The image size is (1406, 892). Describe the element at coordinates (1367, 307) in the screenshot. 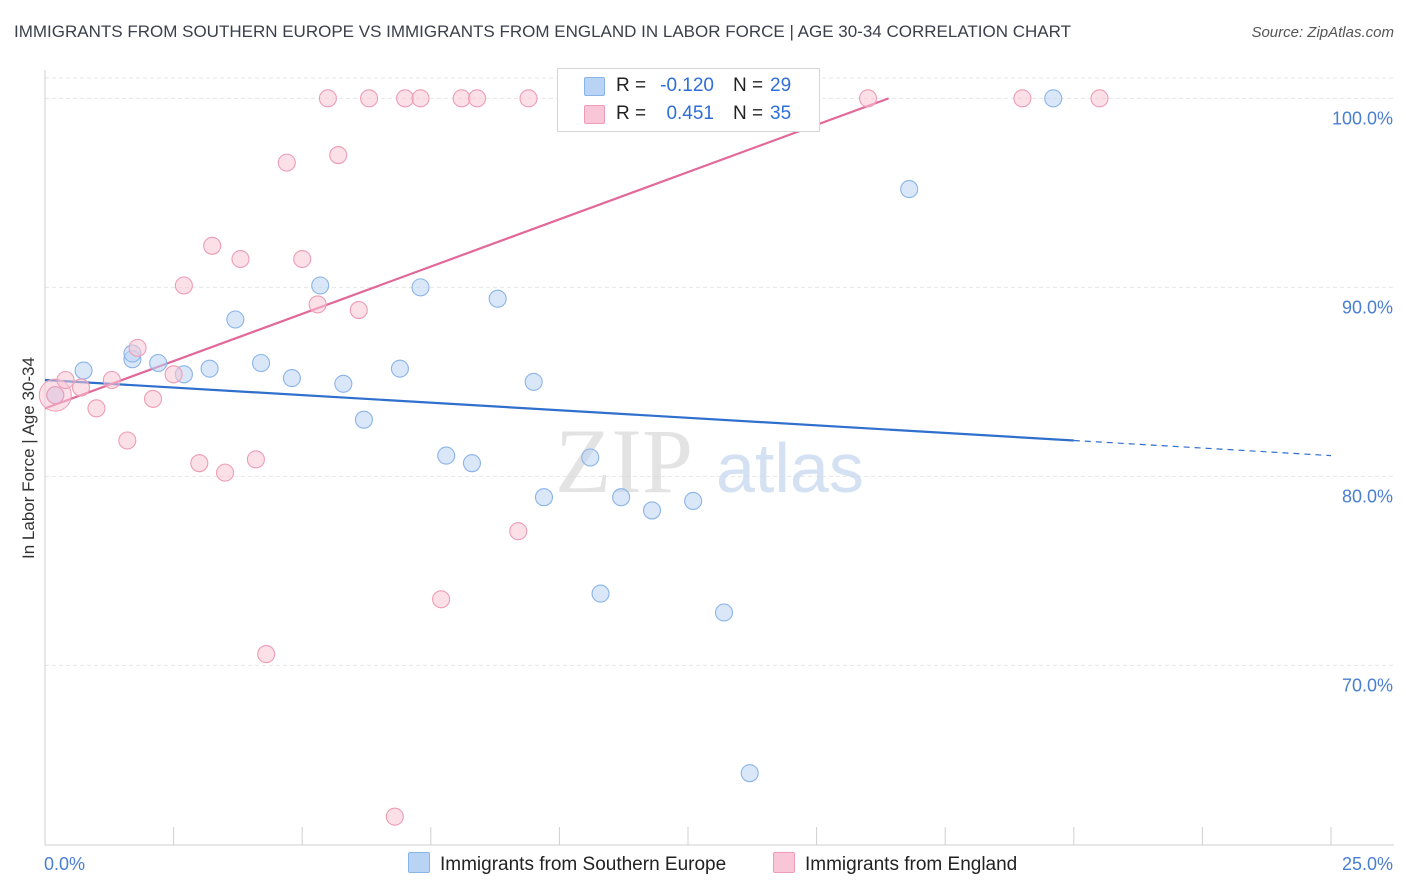

I see `y-tick-label: 90.0%` at that location.